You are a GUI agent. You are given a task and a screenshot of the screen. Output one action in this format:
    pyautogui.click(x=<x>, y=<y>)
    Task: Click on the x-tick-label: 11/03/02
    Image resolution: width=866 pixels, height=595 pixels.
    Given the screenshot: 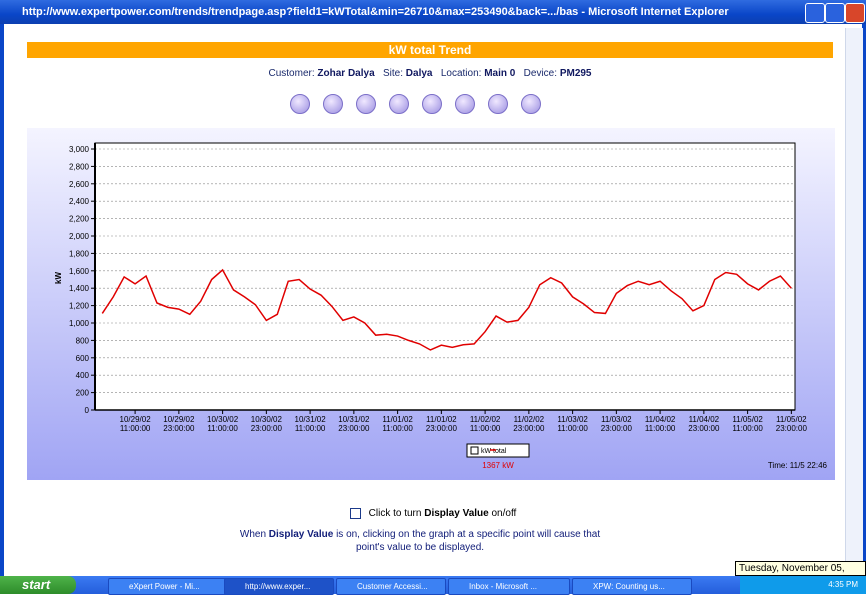 What is the action you would take?
    pyautogui.click(x=616, y=419)
    